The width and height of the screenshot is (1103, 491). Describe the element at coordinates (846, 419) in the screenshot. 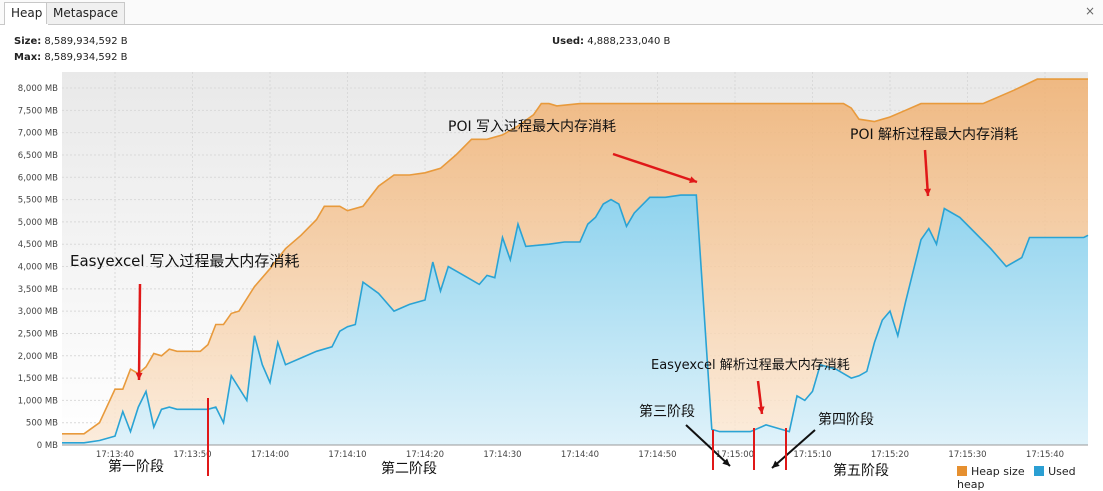

I see `annotation-label: 第四阶段` at that location.